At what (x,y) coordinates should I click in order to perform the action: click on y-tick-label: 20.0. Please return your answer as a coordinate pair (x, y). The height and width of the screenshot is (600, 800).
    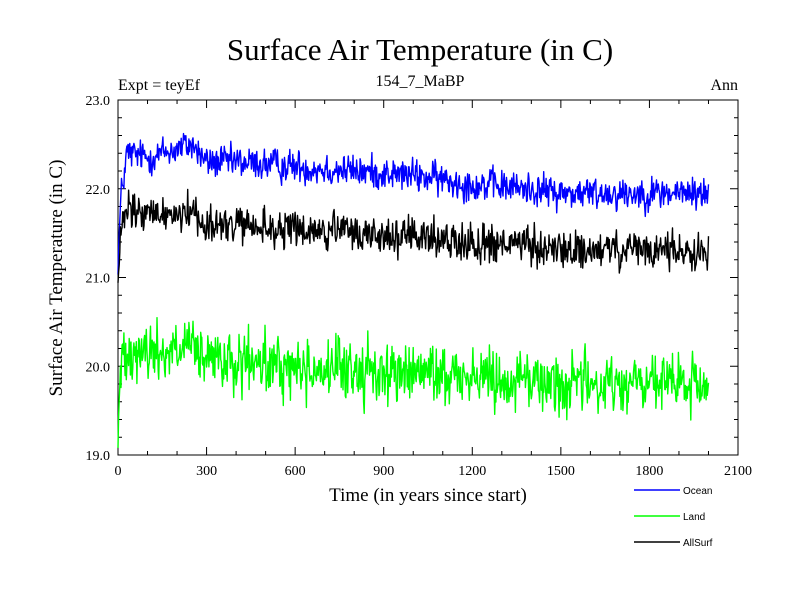
    Looking at the image, I should click on (98, 367).